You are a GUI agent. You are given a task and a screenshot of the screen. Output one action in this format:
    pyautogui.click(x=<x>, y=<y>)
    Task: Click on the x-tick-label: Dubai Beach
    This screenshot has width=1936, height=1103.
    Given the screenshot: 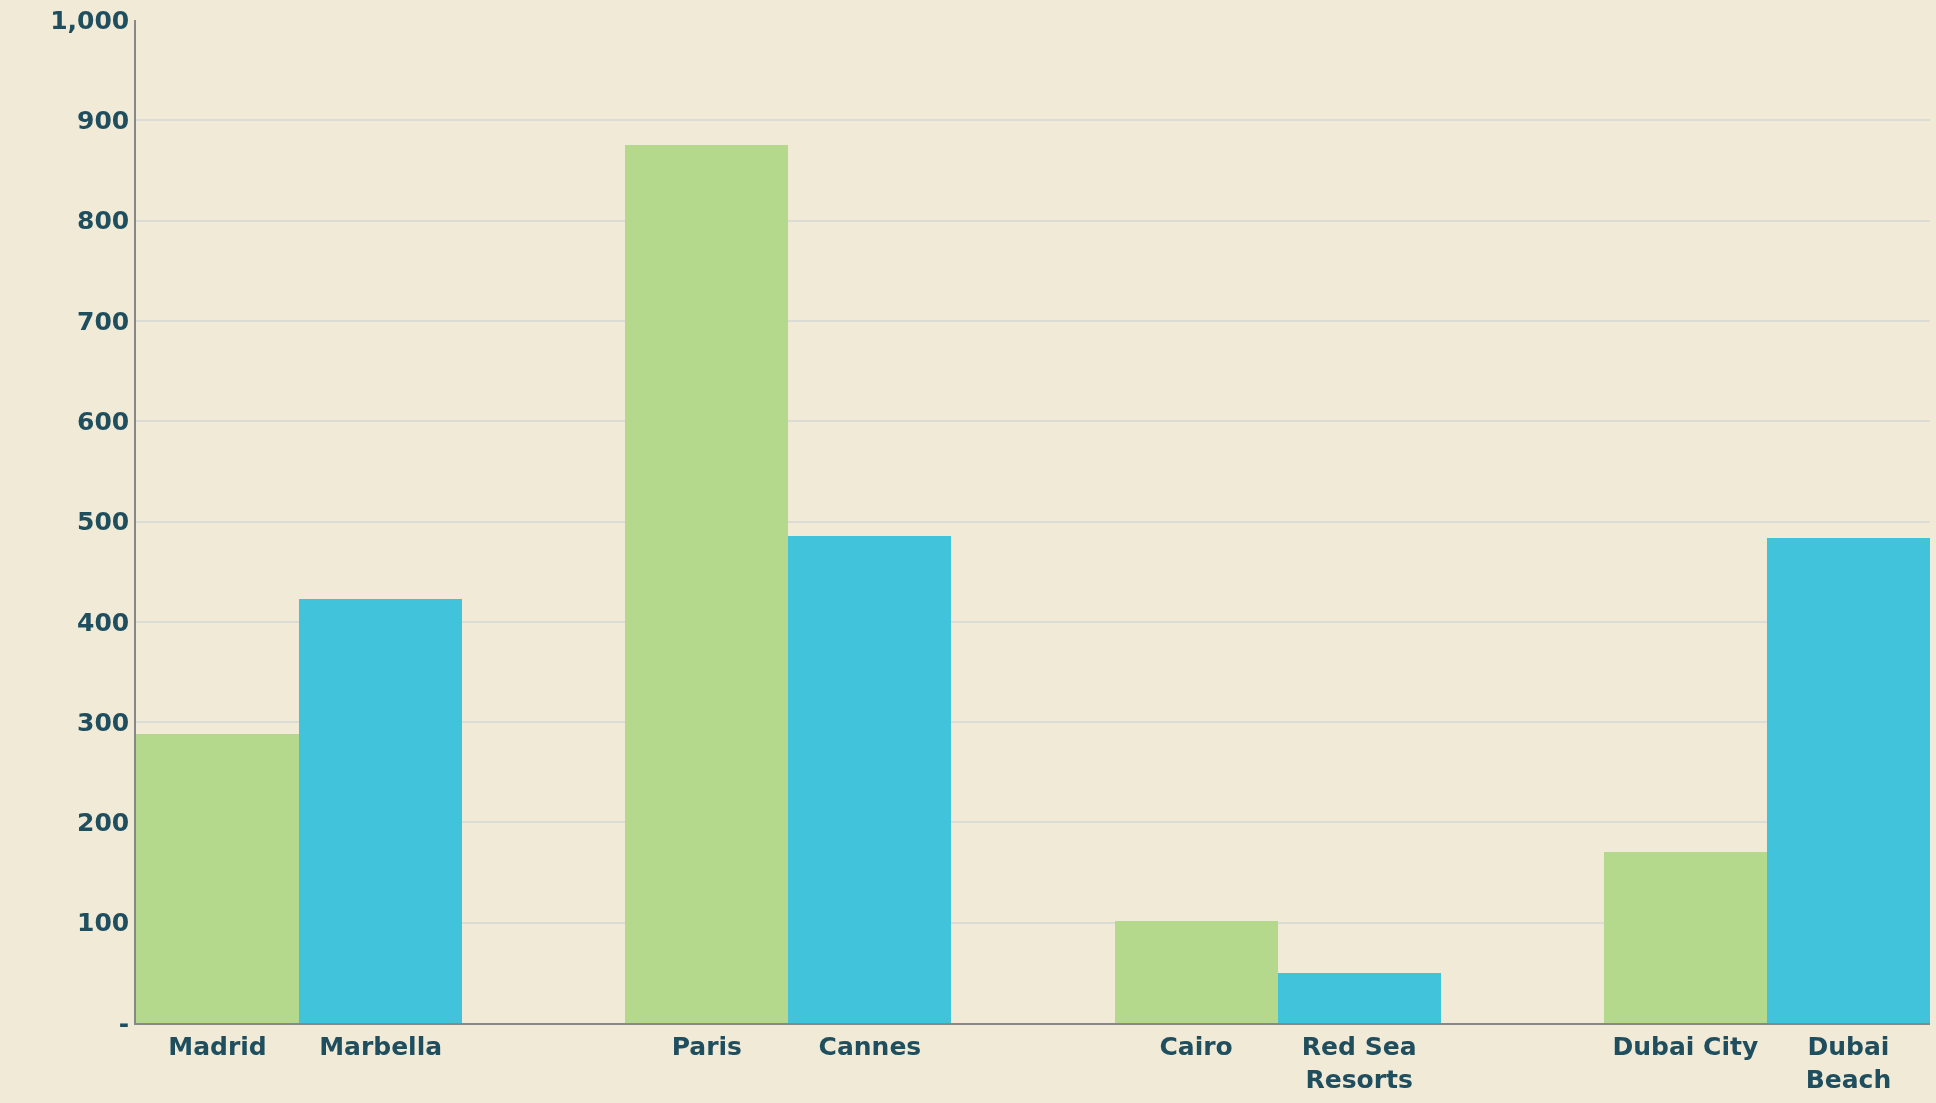 What is the action you would take?
    pyautogui.click(x=1848, y=1063)
    